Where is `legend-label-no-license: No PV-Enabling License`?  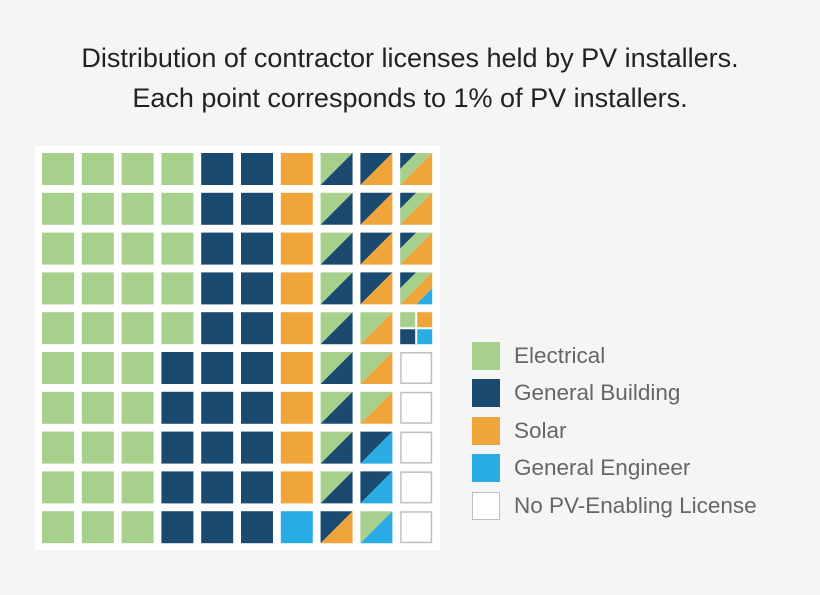 legend-label-no-license: No PV-Enabling License is located at coordinates (635, 505).